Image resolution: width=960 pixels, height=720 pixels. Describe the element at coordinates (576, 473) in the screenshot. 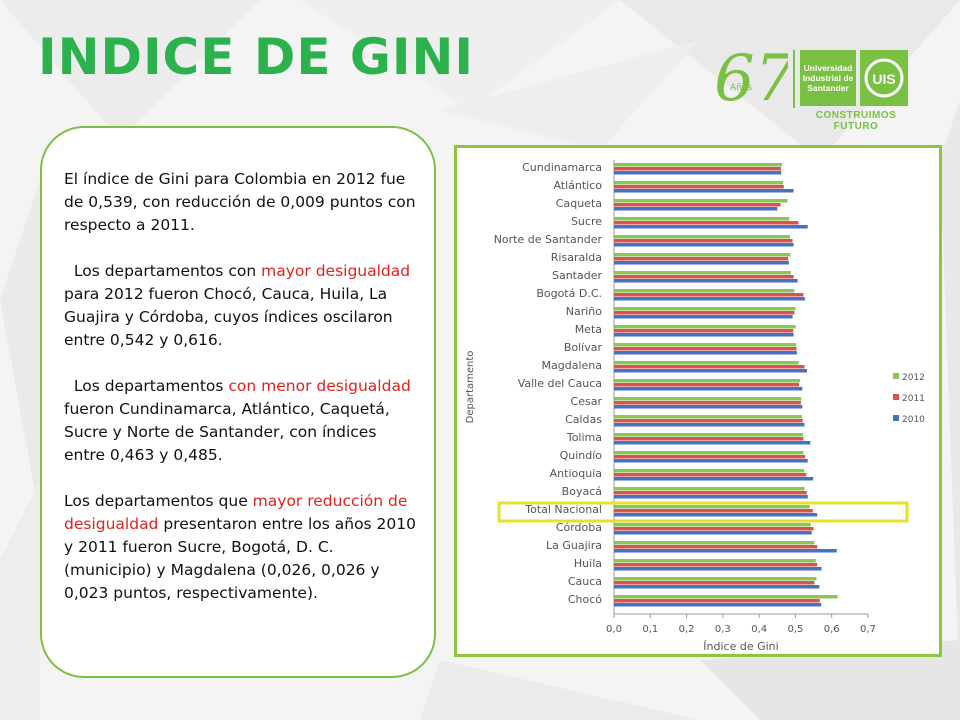

I see `category-label: Antioquia` at that location.